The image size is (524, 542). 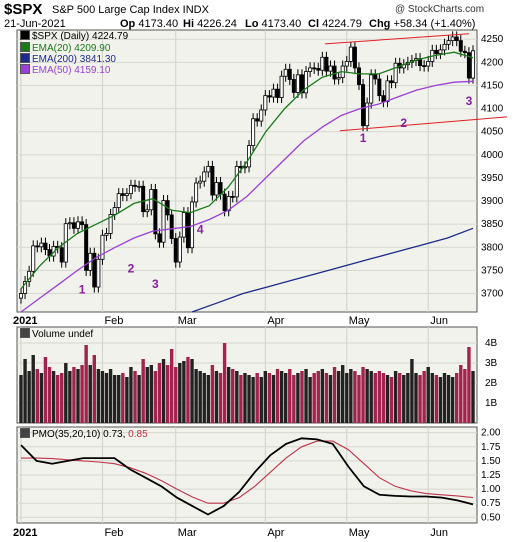 What do you see at coordinates (439, 533) in the screenshot?
I see `x-tick-label: Jun` at bounding box center [439, 533].